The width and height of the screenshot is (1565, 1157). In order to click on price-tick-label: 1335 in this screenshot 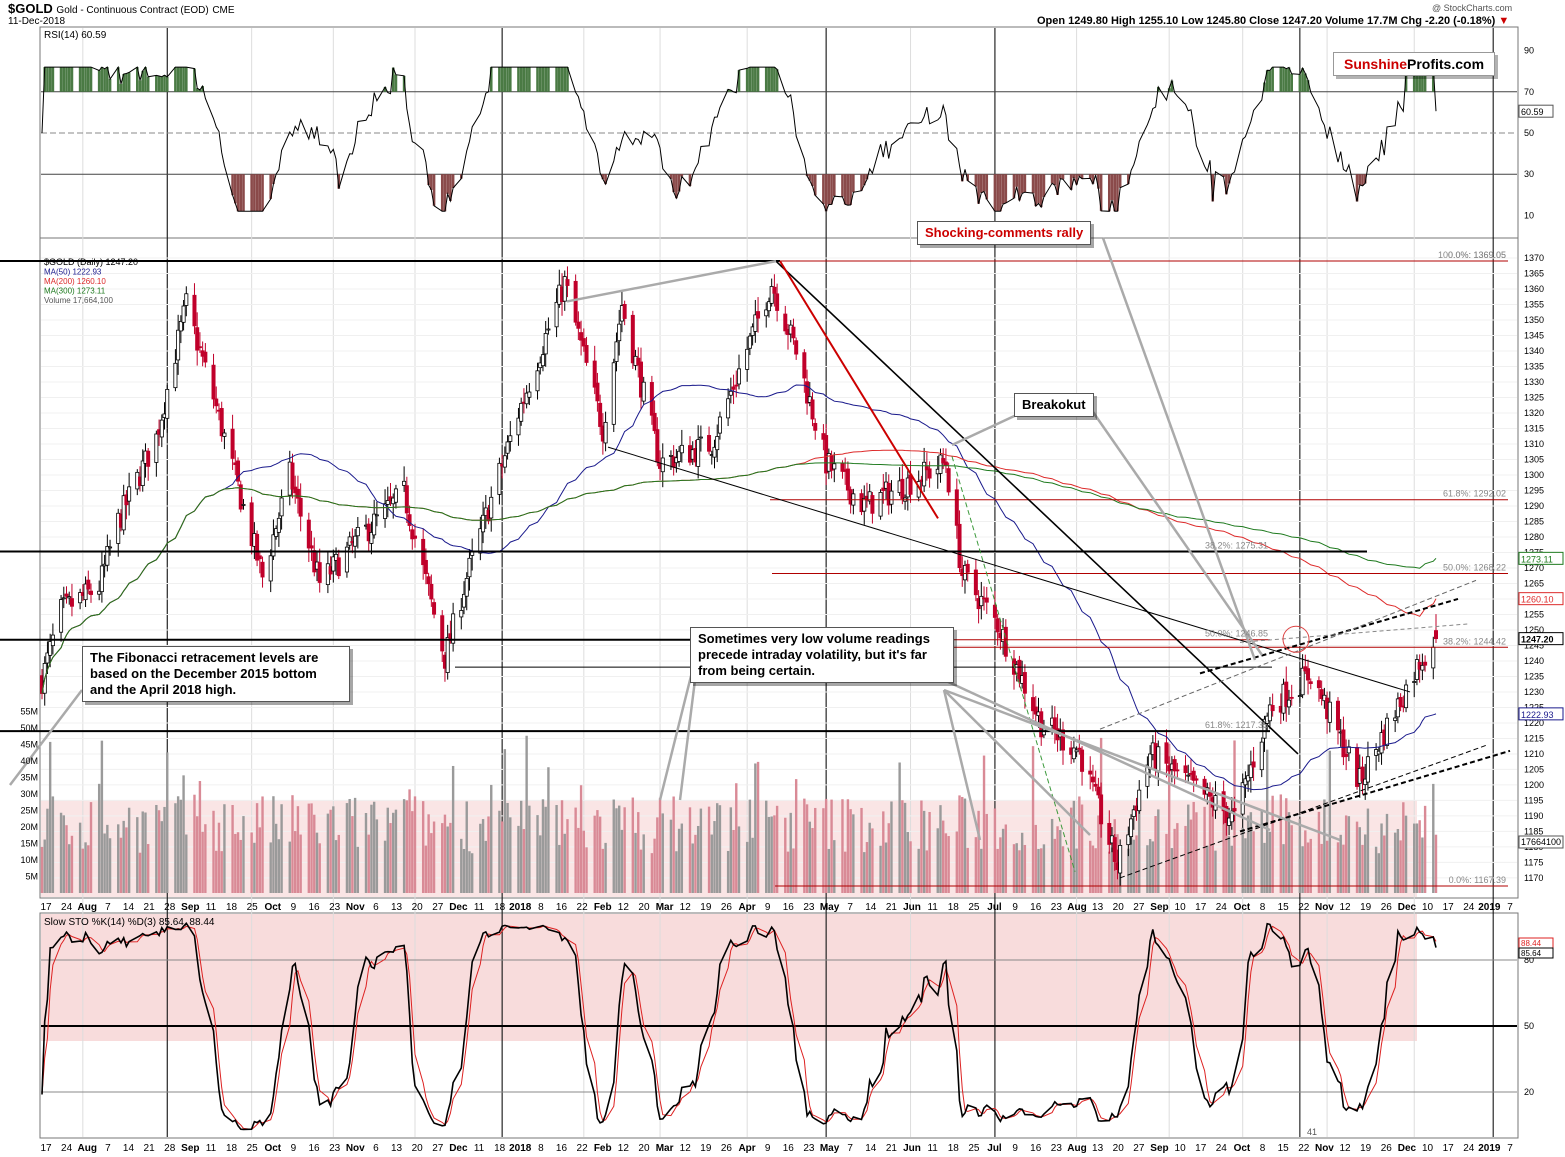, I will do `click(1534, 367)`.